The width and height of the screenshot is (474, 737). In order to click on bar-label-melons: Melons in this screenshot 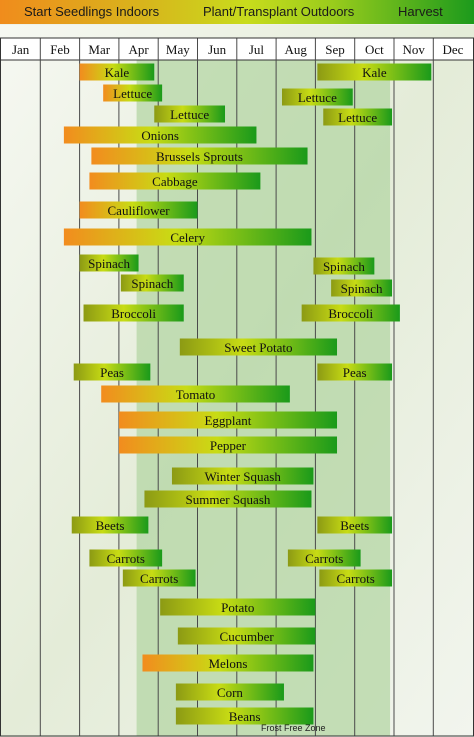, I will do `click(227, 663)`.